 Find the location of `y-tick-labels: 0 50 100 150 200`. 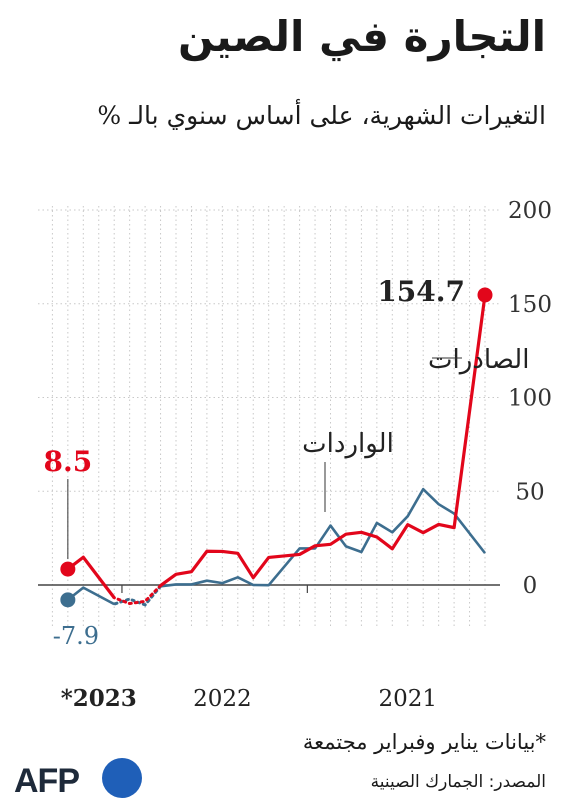

y-tick-labels: 0 50 100 150 200 is located at coordinates (530, 398).